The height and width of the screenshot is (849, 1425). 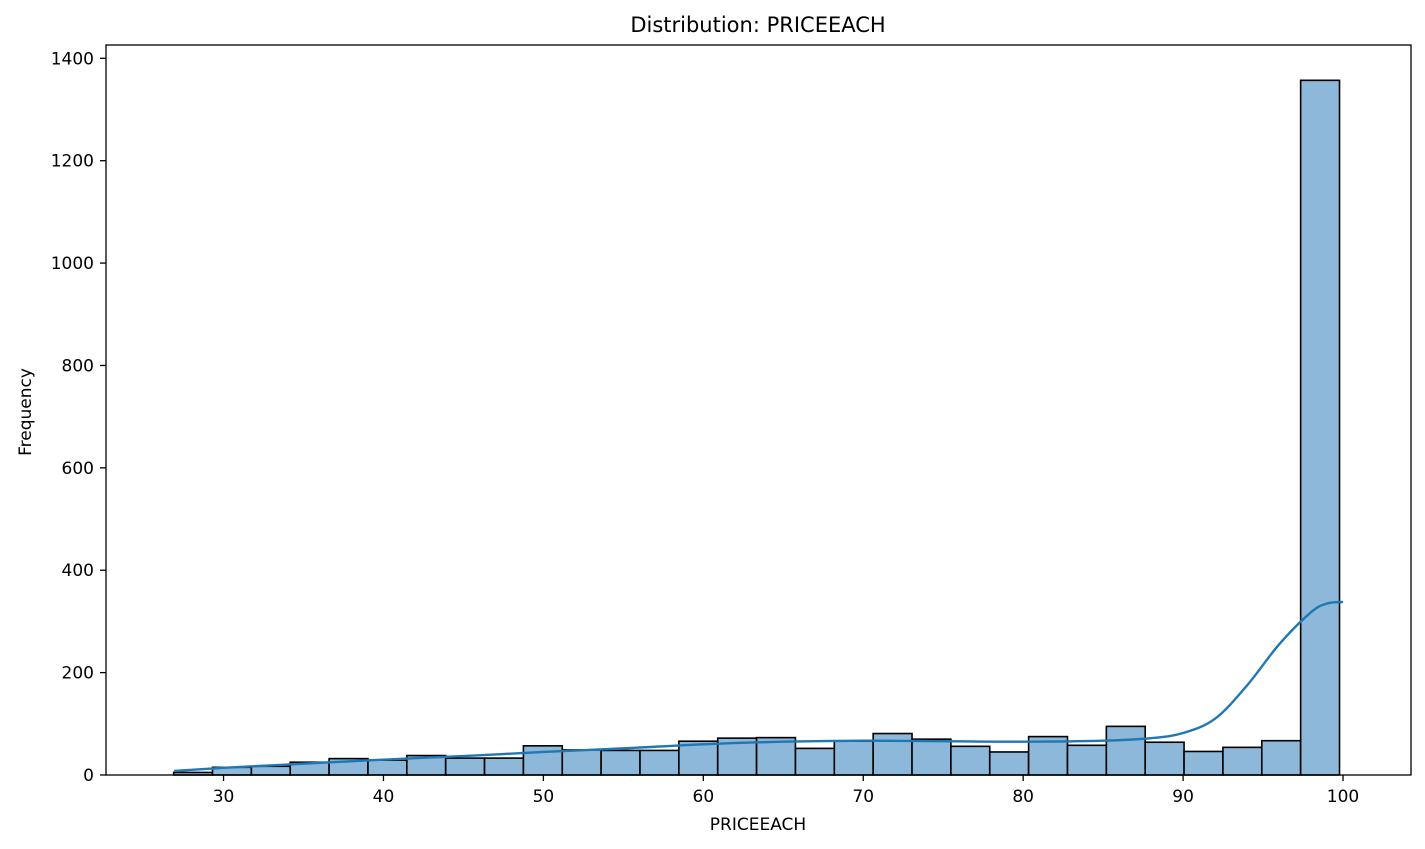 What do you see at coordinates (88, 776) in the screenshot?
I see `y-tick-label: 0` at bounding box center [88, 776].